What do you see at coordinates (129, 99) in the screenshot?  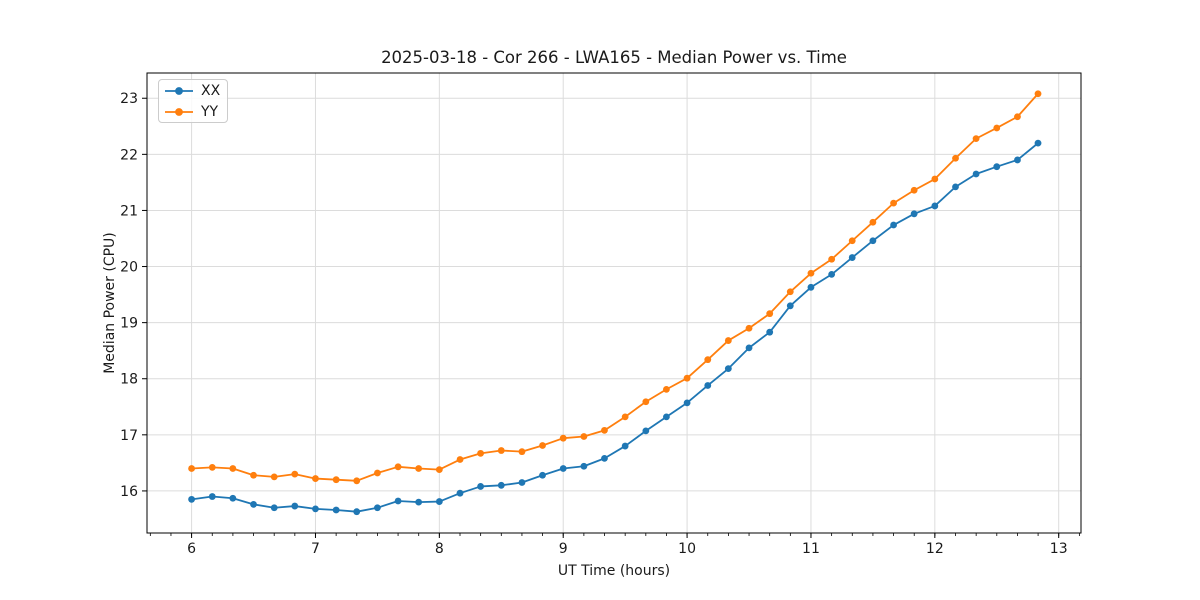 I see `y-tick-label: 23` at bounding box center [129, 99].